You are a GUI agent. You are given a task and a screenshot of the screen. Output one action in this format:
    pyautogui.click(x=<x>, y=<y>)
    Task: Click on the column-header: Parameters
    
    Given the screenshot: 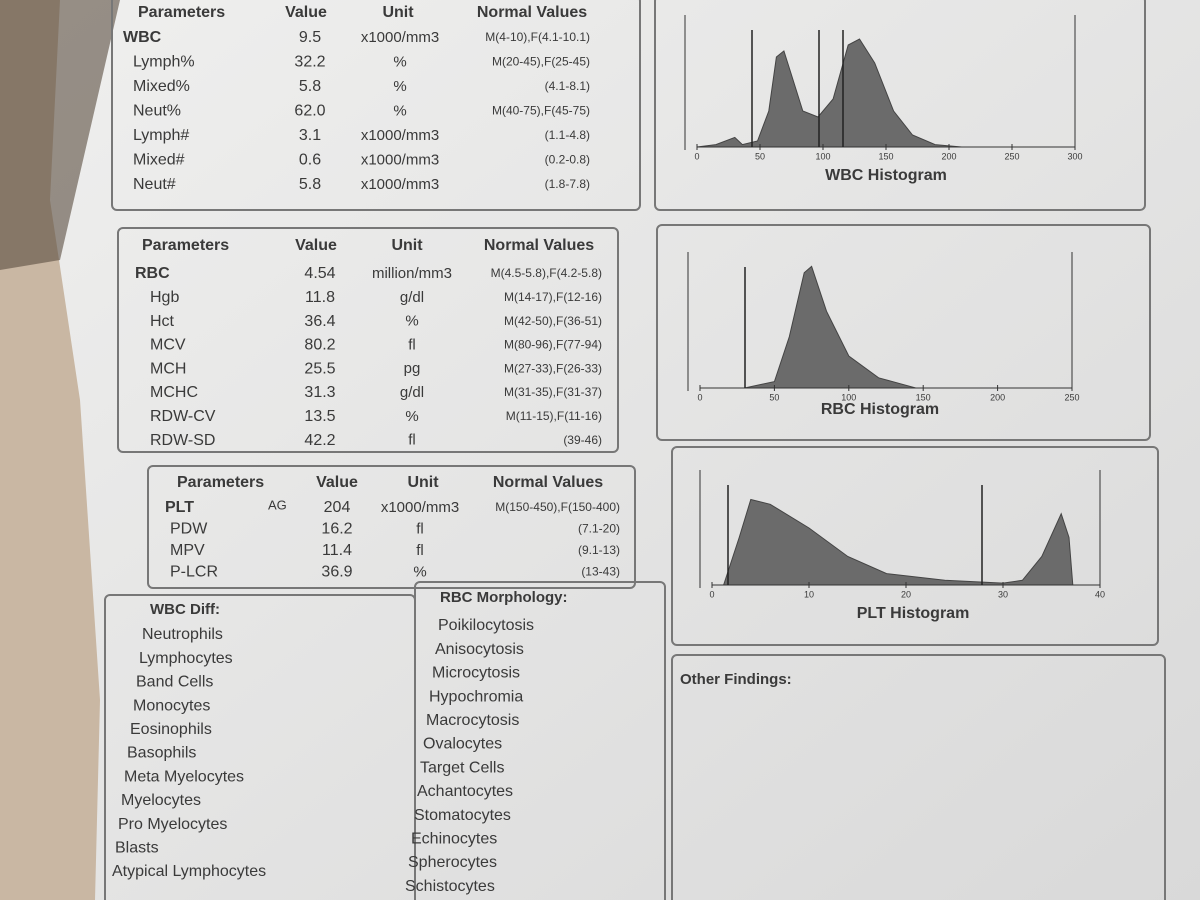 What is the action you would take?
    pyautogui.click(x=181, y=12)
    